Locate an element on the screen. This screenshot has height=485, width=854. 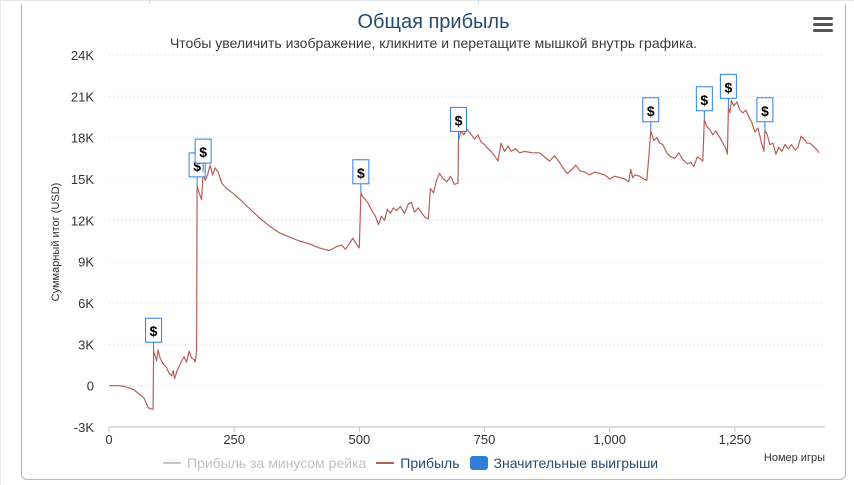
legend-rake-label: Прибыль за минусом рейка is located at coordinates (277, 463).